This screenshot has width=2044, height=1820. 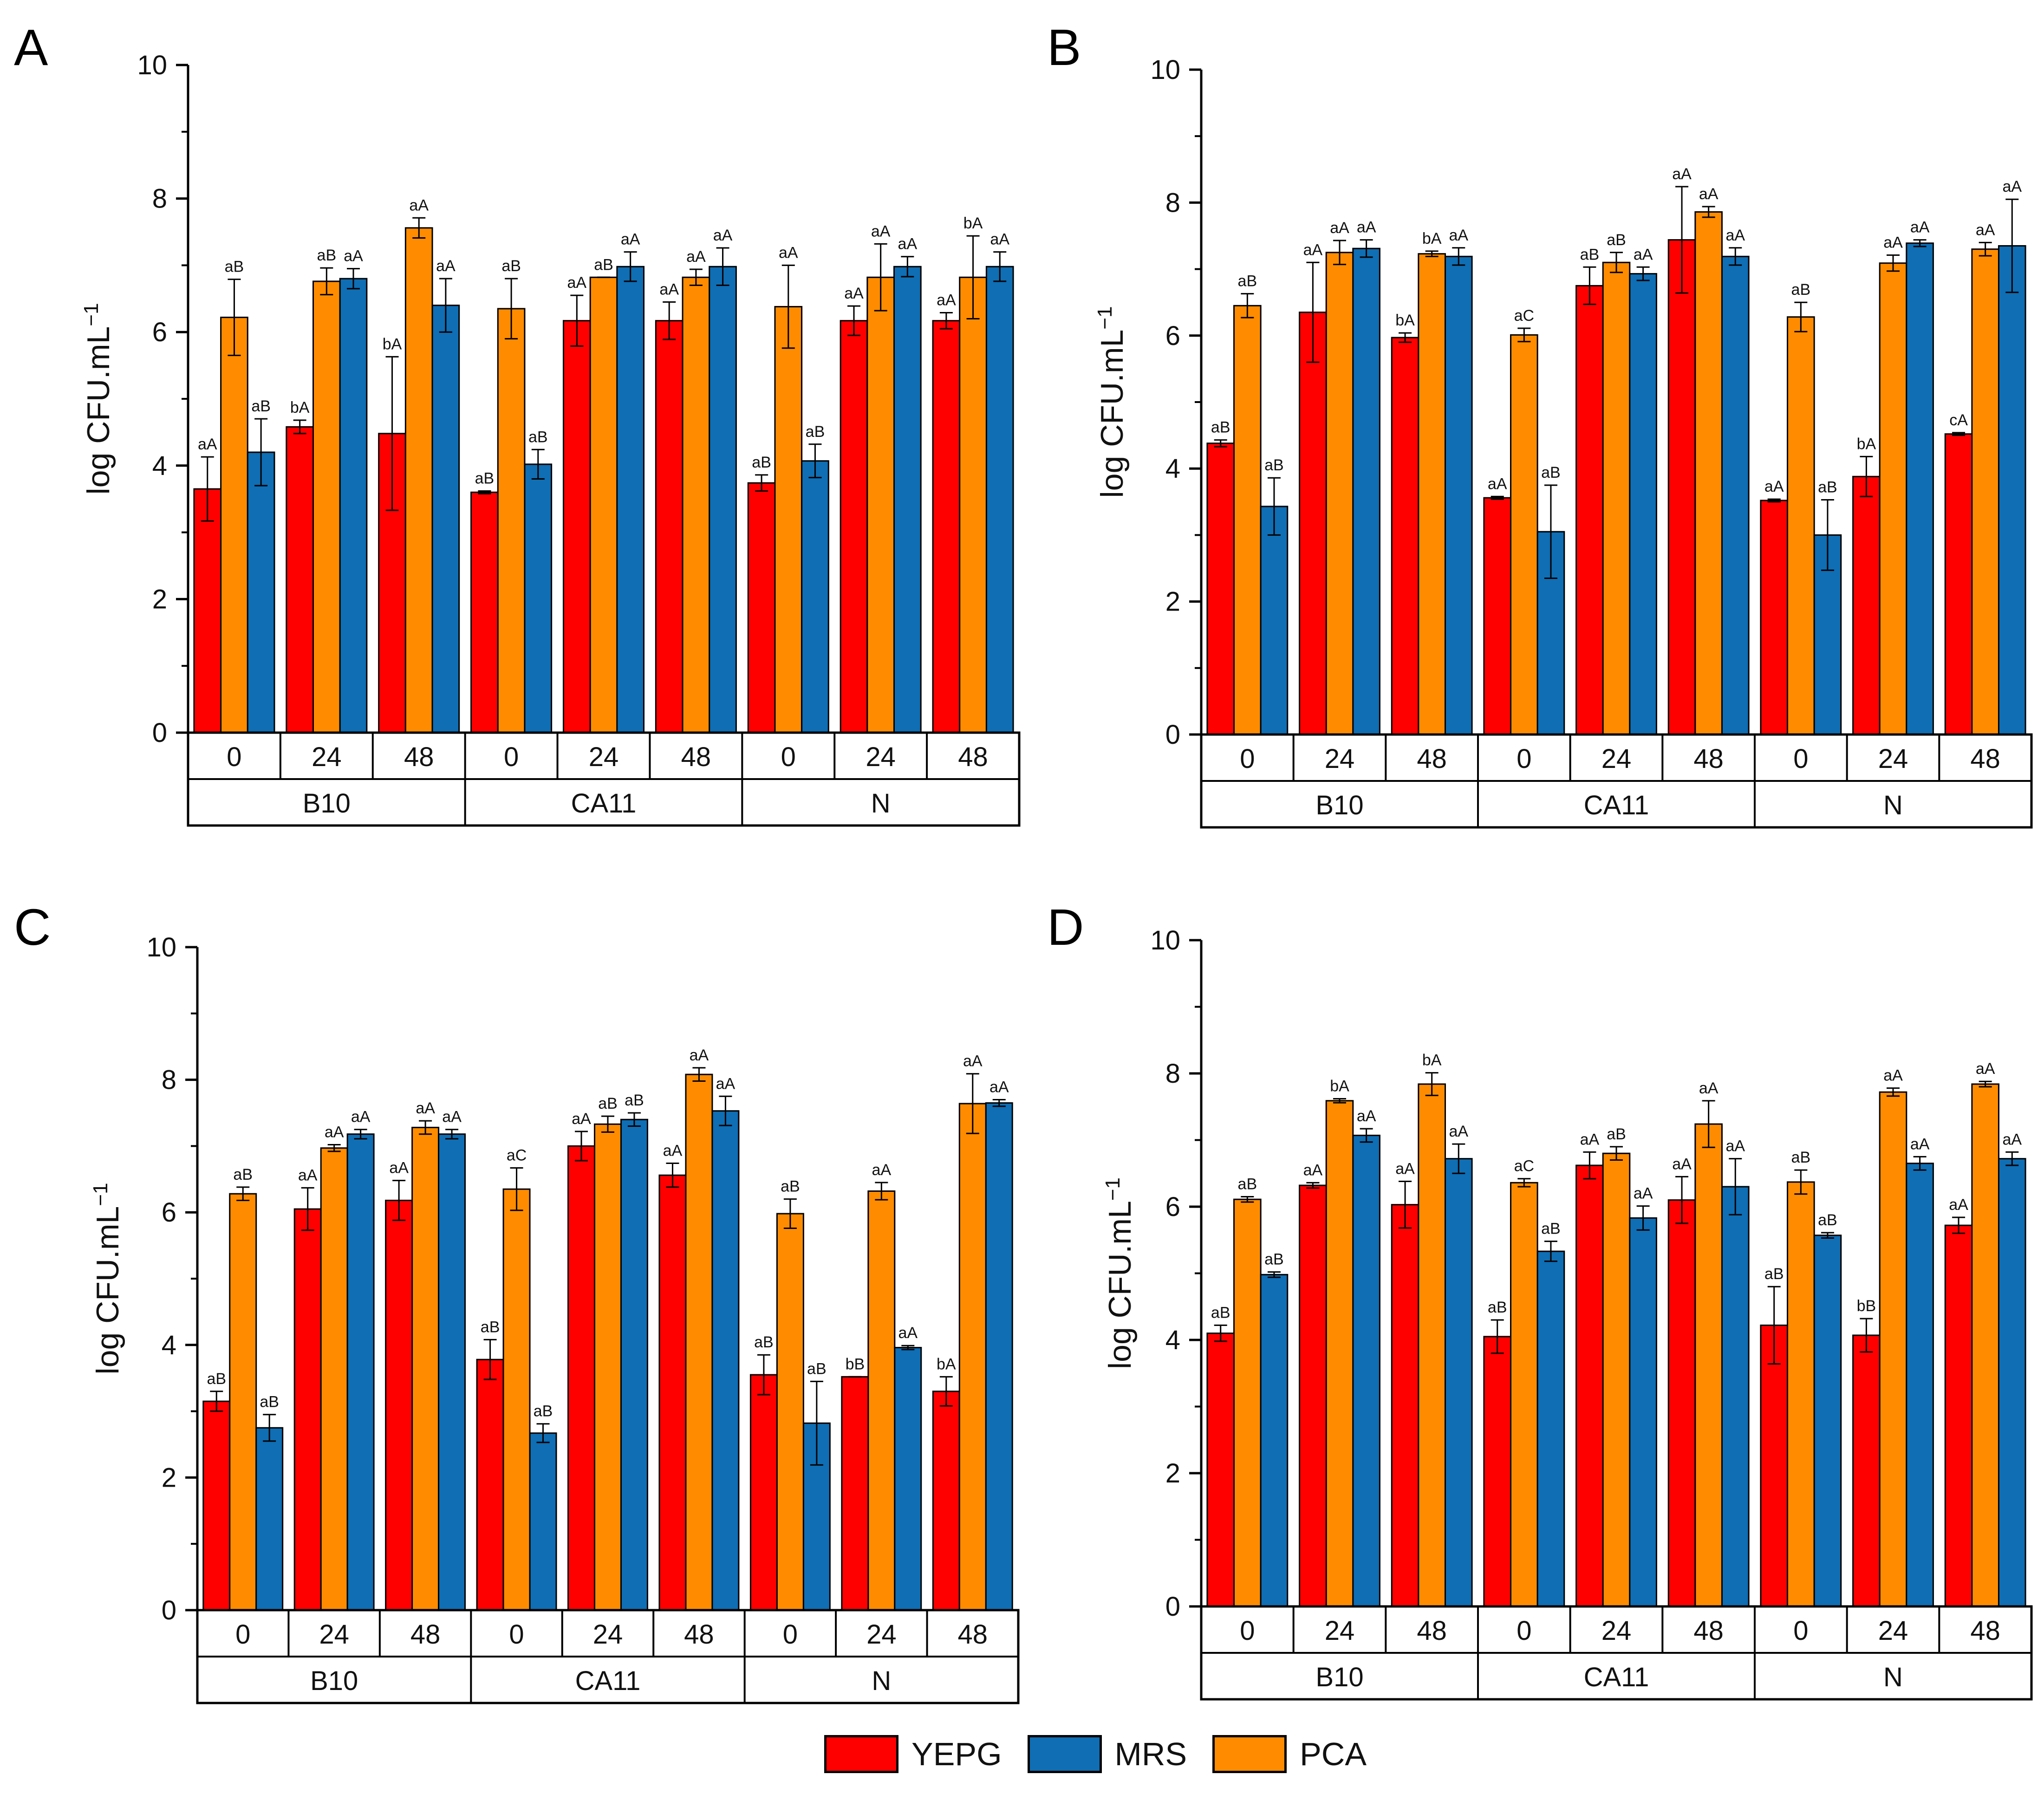 I want to click on y-tick-label: 8, so click(x=1172, y=1074).